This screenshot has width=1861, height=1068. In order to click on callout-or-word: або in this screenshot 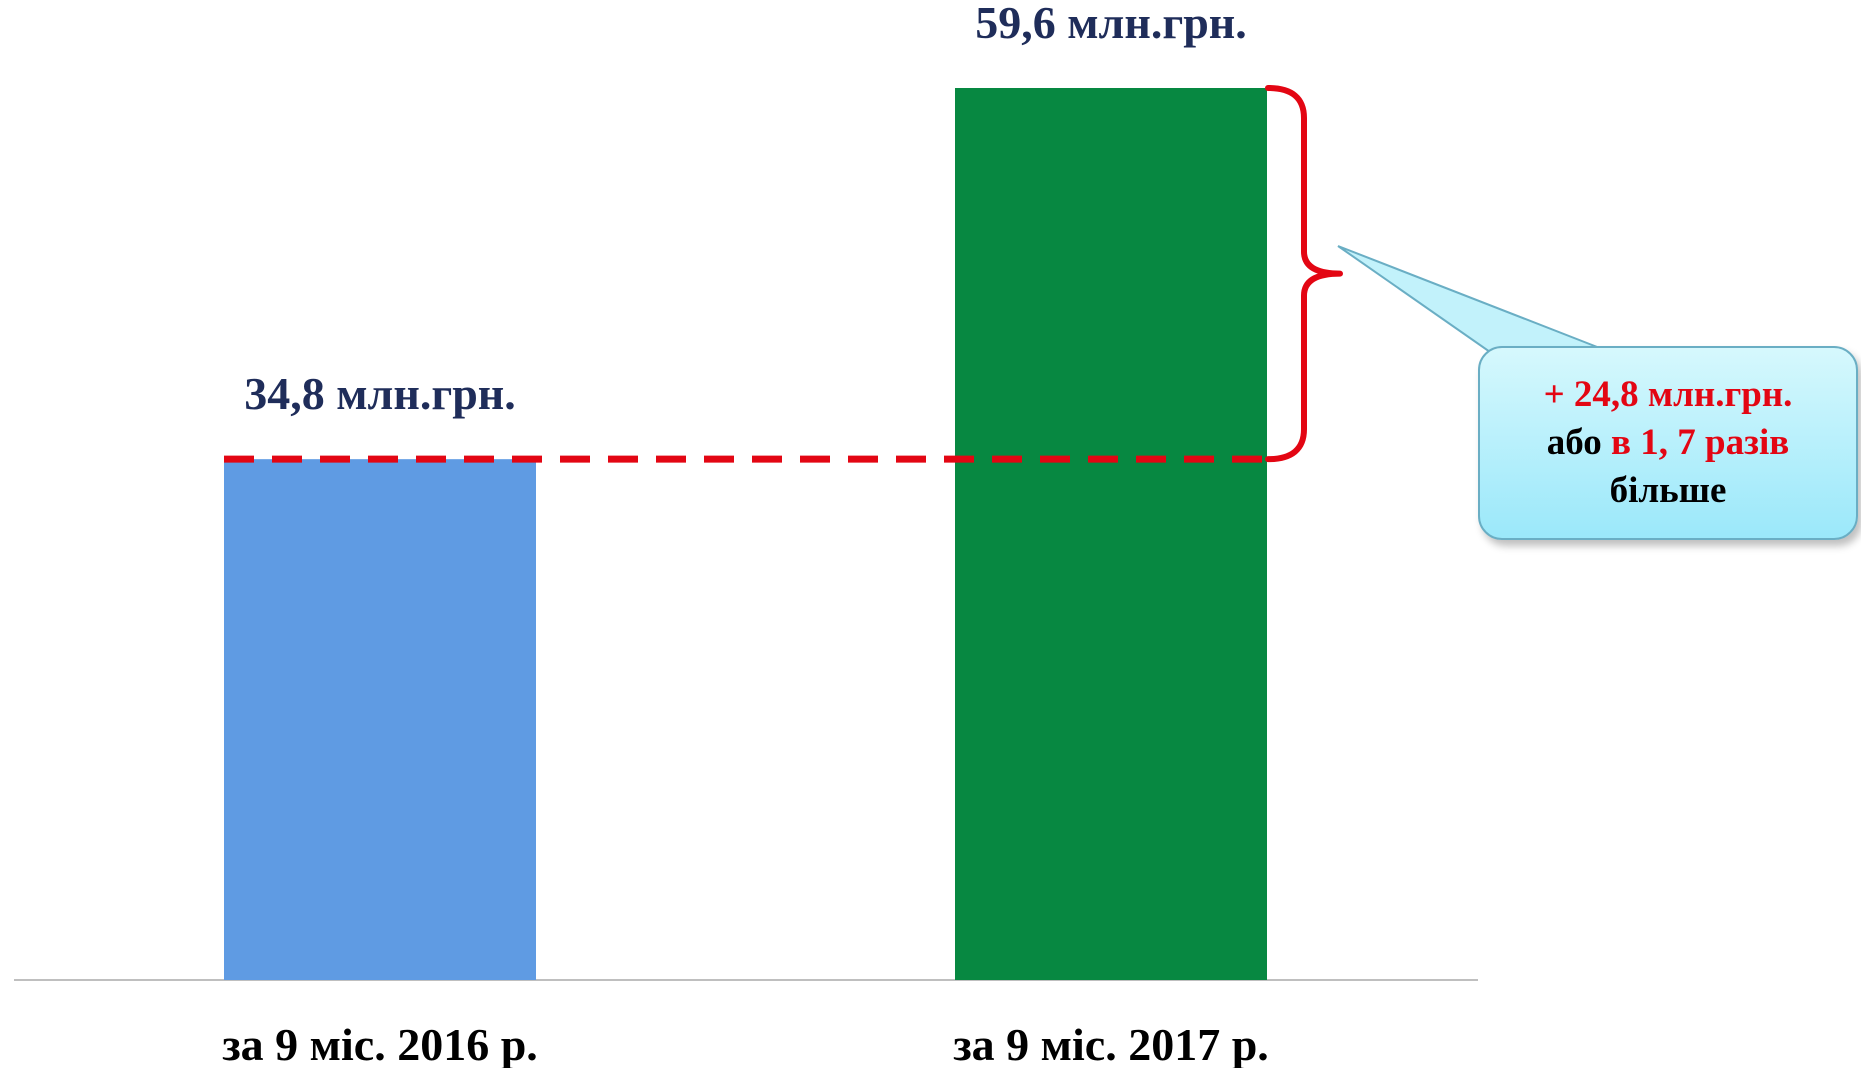, I will do `click(1574, 442)`.